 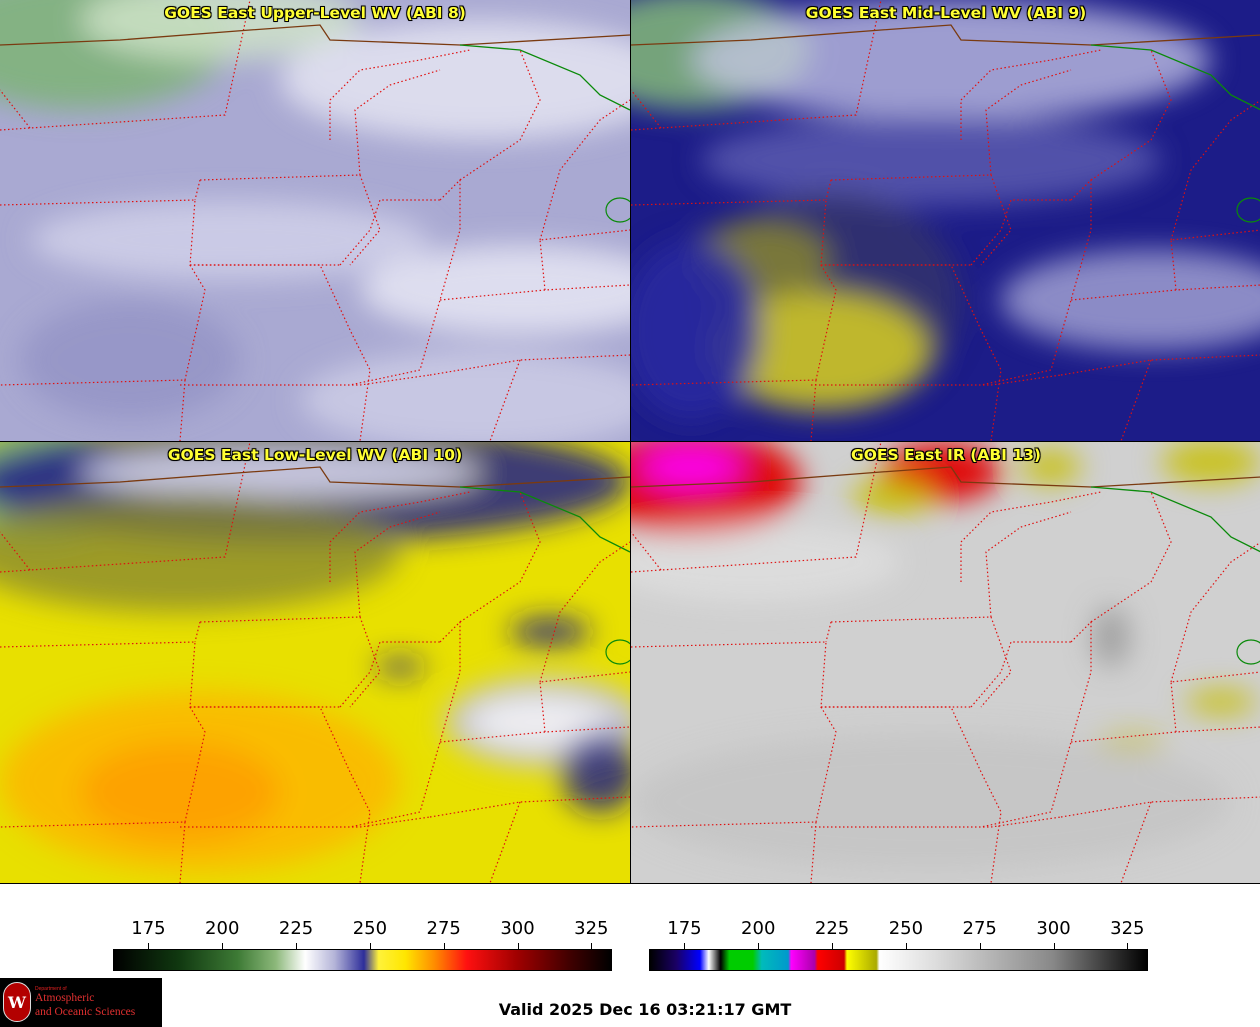 What do you see at coordinates (85, 1012) in the screenshot?
I see `logo-line: and Oceanic Sciences` at bounding box center [85, 1012].